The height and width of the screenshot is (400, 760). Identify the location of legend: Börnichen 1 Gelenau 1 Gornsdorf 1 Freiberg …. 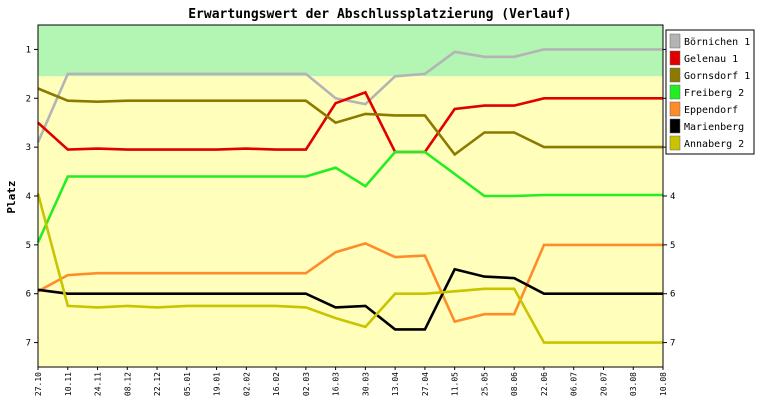
(710, 92).